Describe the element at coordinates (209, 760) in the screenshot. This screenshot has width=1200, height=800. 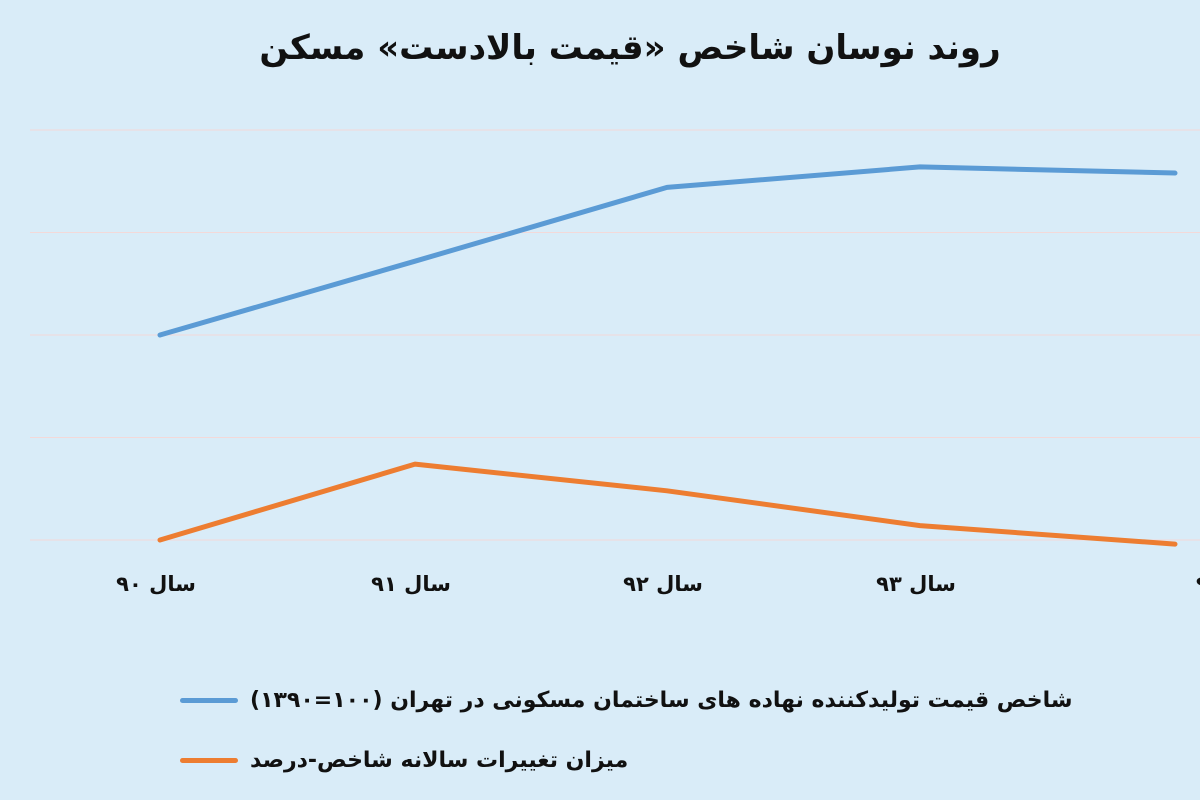
I see `legend-swatch-change` at that location.